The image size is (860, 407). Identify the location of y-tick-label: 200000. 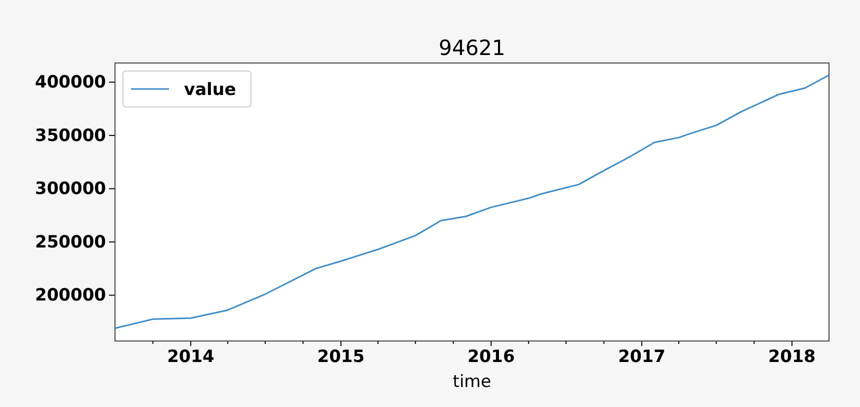
(70, 296).